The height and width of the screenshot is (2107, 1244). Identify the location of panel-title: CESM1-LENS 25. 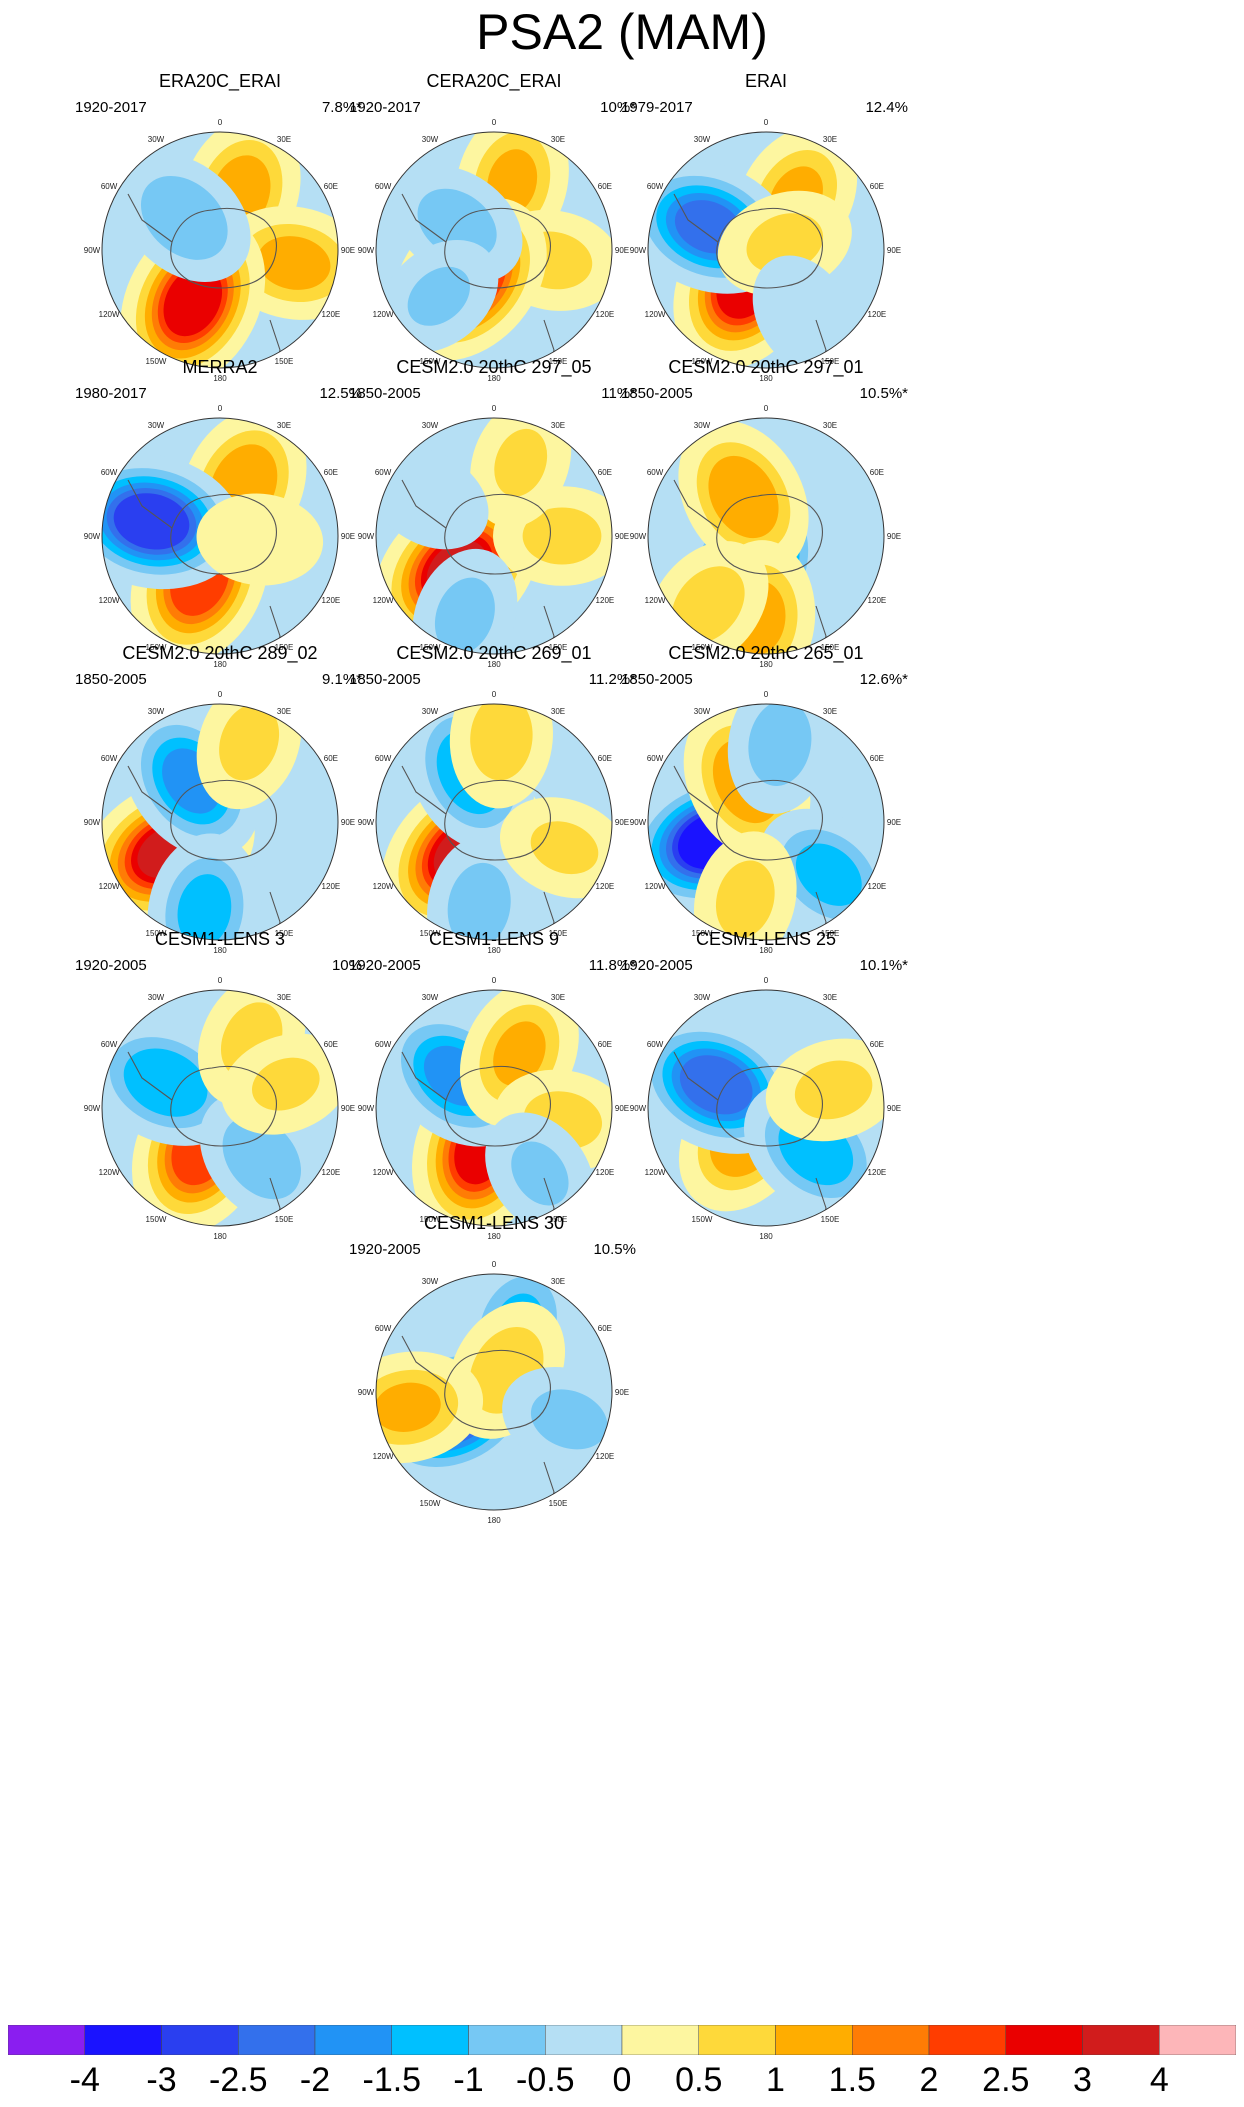
(766, 939).